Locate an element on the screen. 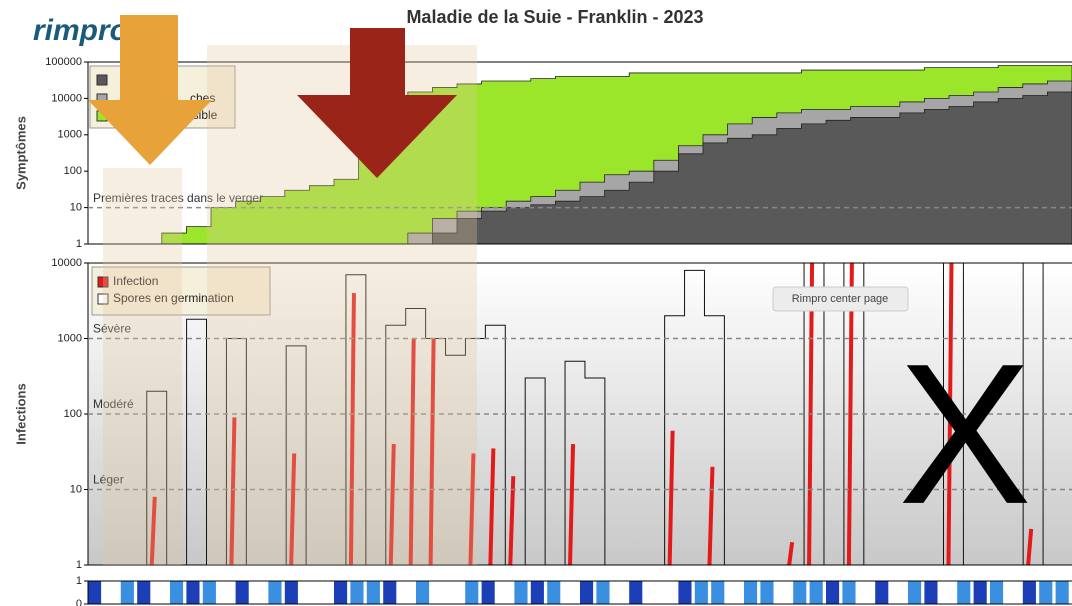  legend-label: Infection is located at coordinates (135, 281).